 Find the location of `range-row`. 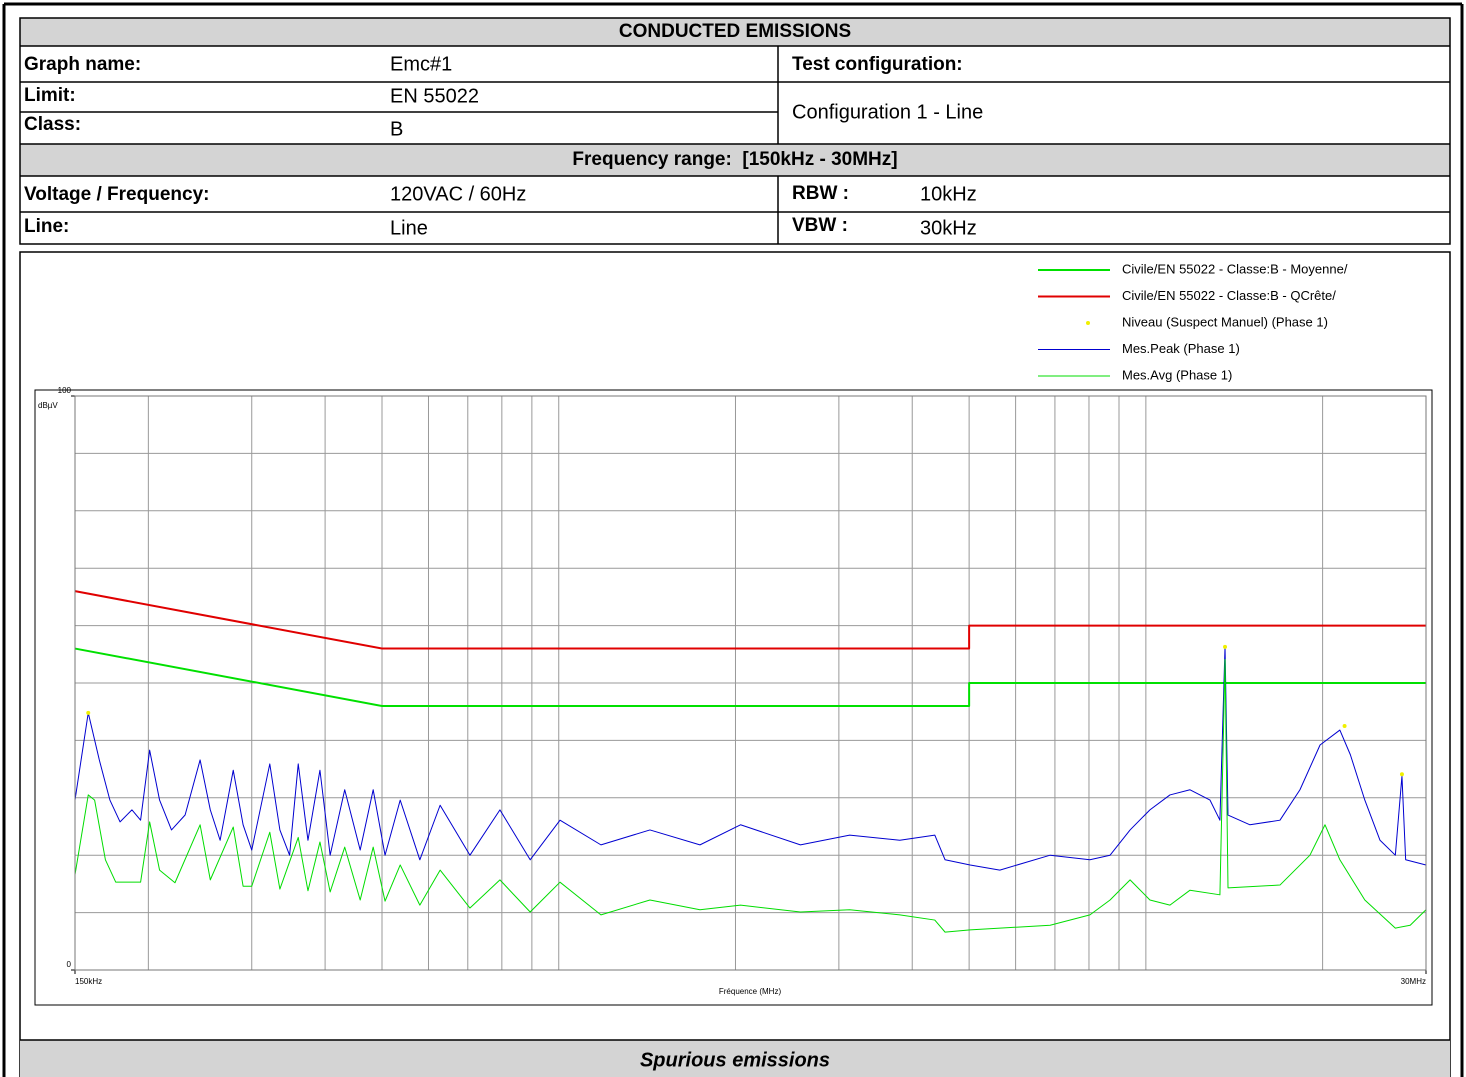

range-row is located at coordinates (735, 160).